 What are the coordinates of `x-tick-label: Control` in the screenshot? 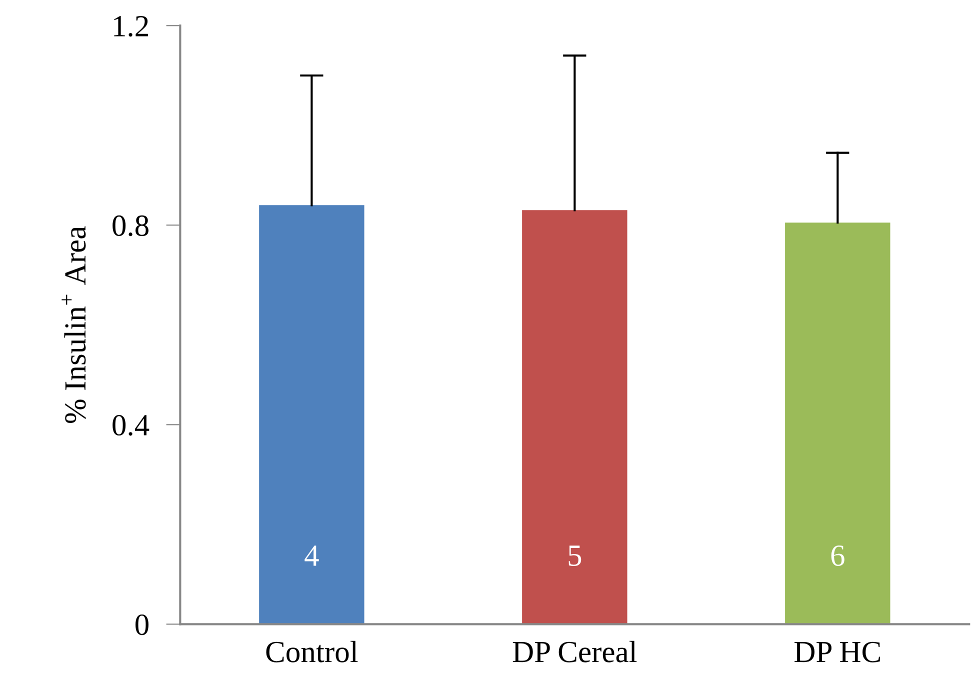 It's located at (312, 651).